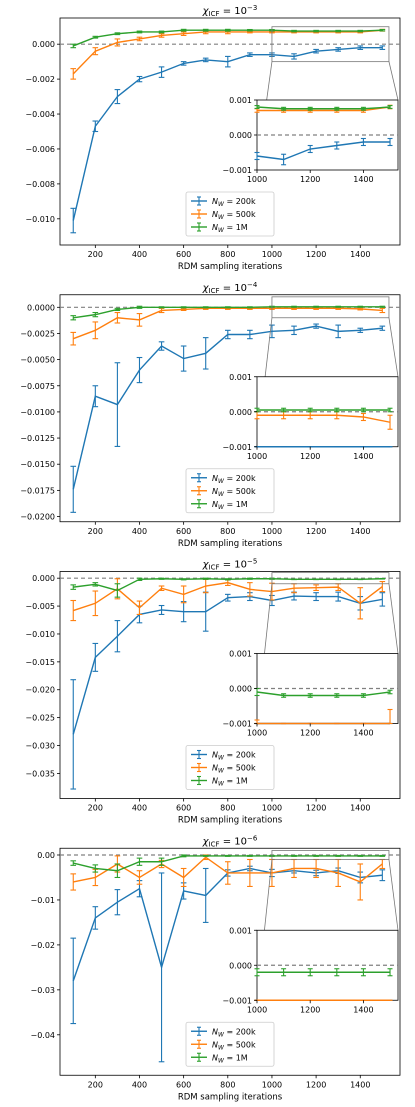 The height and width of the screenshot is (1107, 415). What do you see at coordinates (227, 1084) in the screenshot?
I see `x-tick-label: 800` at bounding box center [227, 1084].